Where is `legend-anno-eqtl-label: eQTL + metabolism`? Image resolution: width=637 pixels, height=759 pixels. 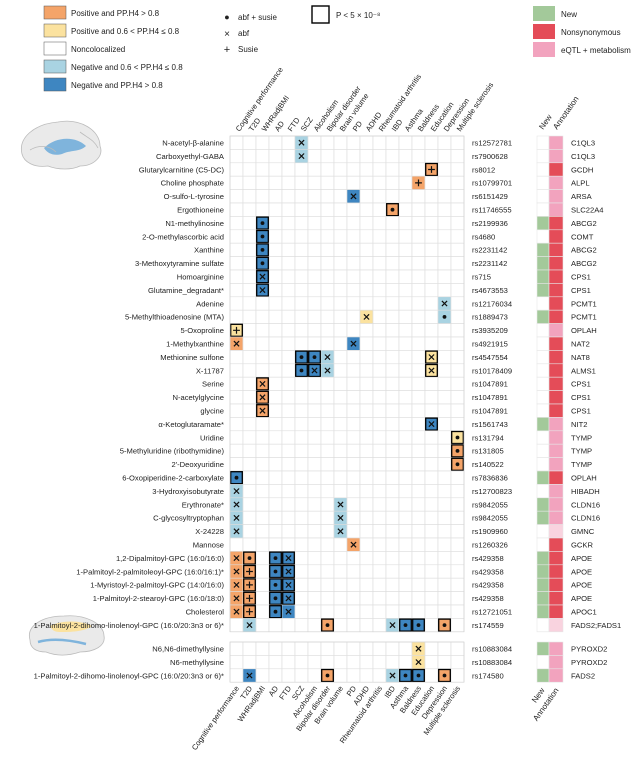
legend-anno-eqtl-label: eQTL + metabolism is located at coordinates (596, 50).